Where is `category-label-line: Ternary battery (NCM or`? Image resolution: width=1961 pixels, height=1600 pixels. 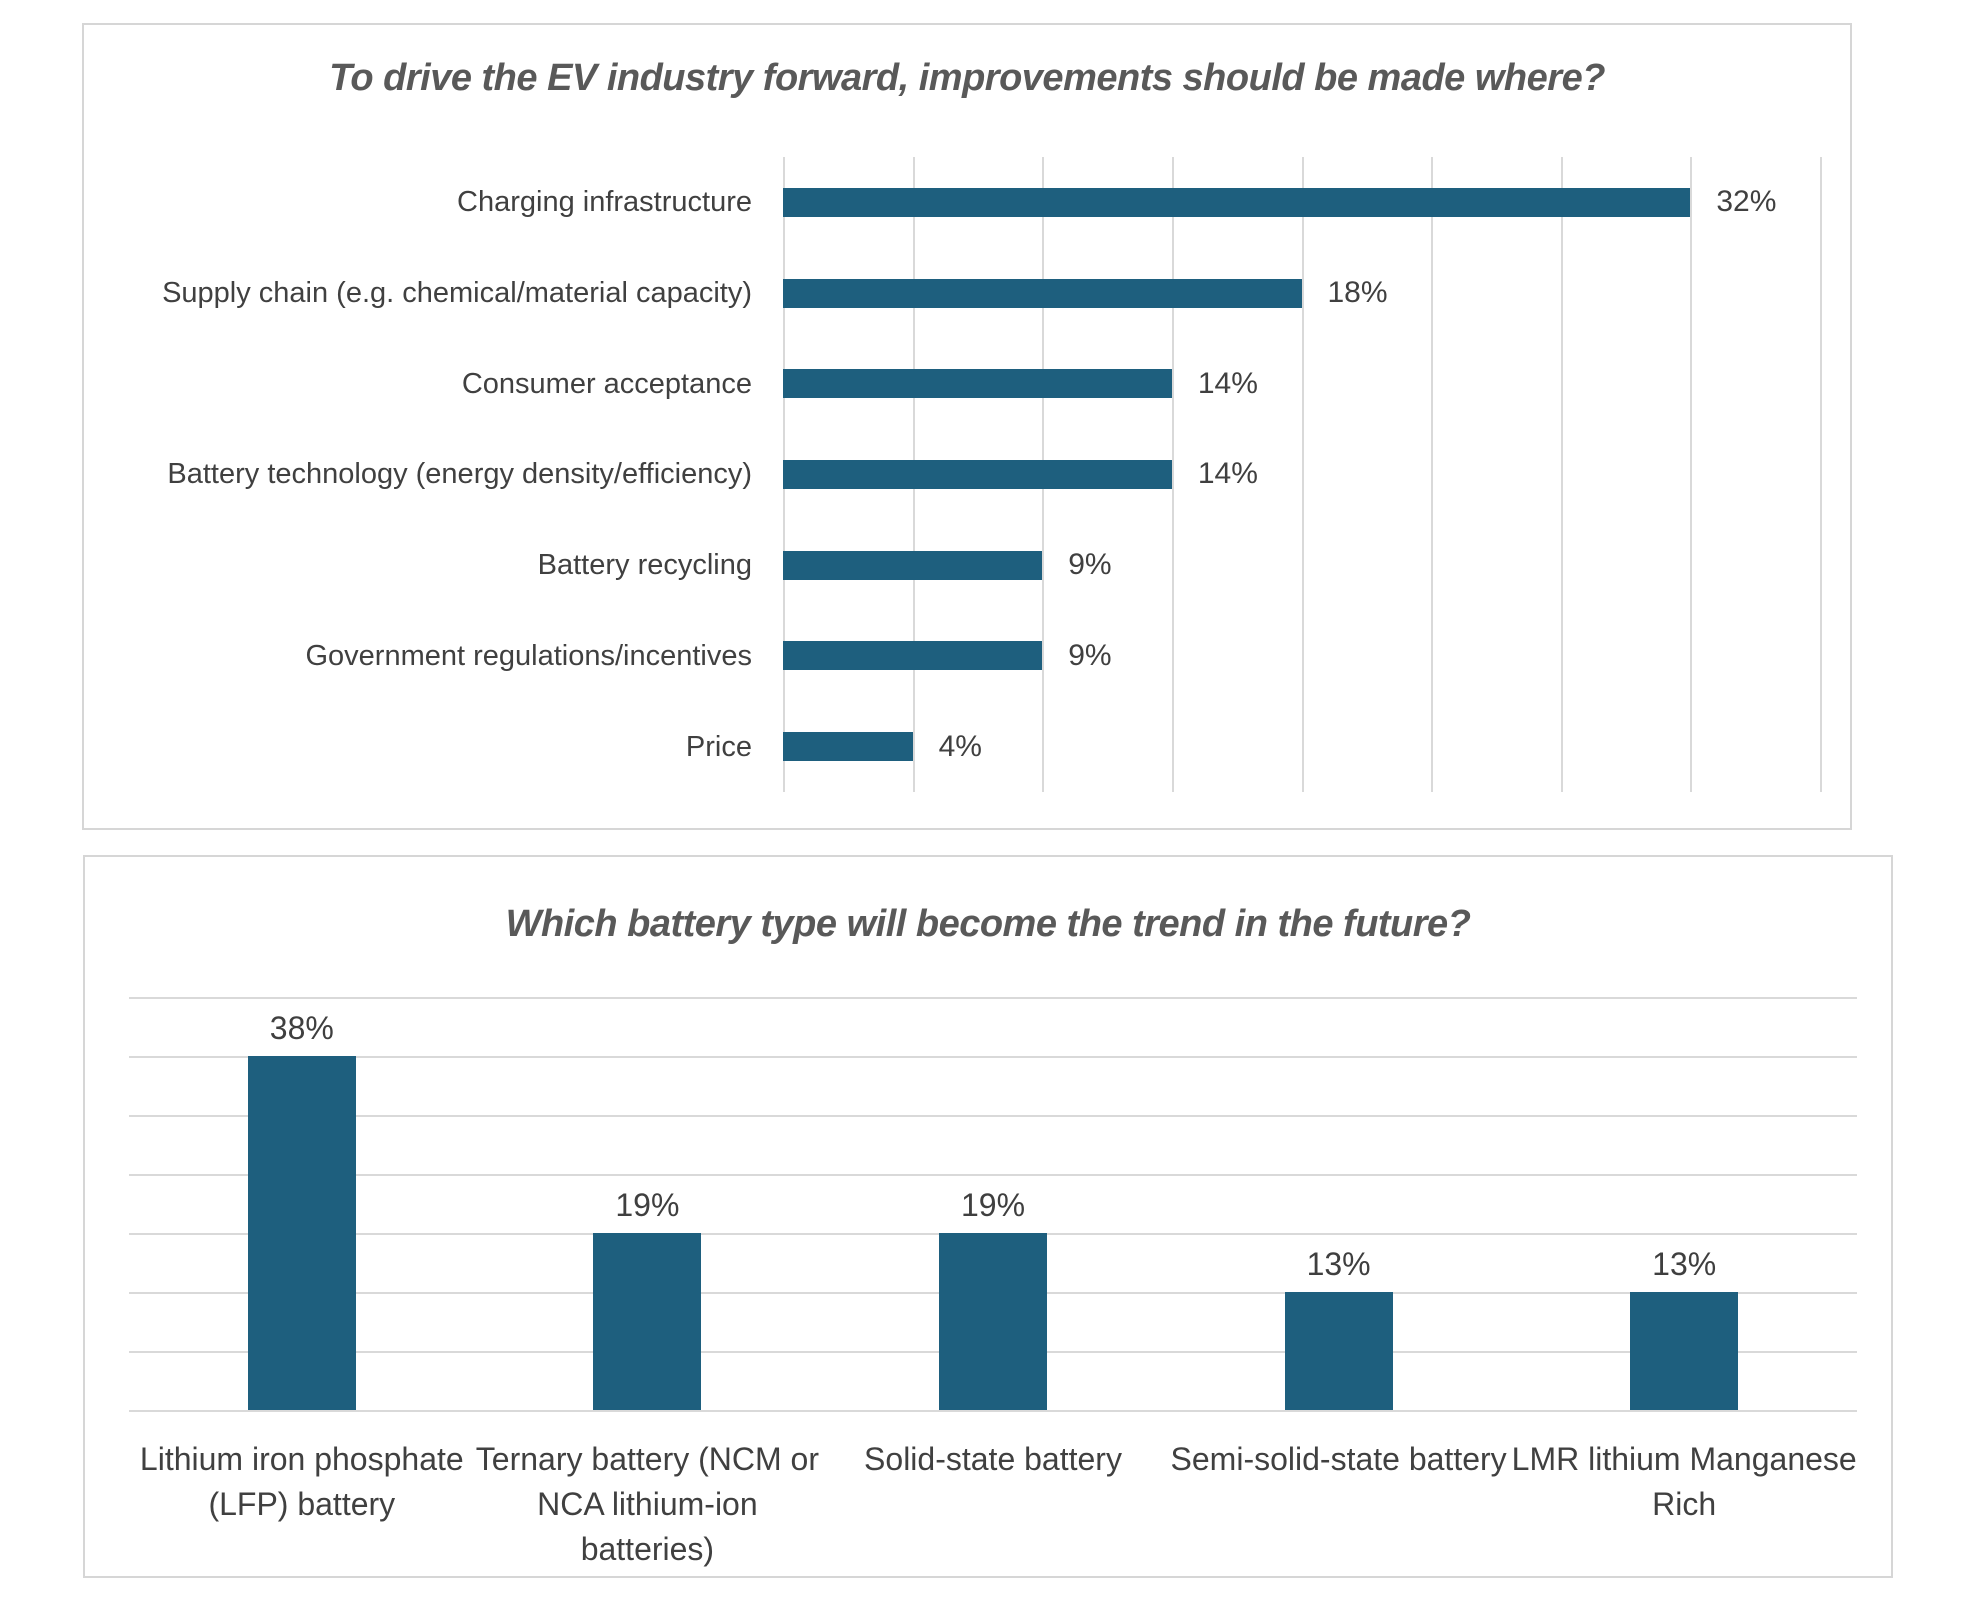 category-label-line: Ternary battery (NCM or is located at coordinates (647, 1459).